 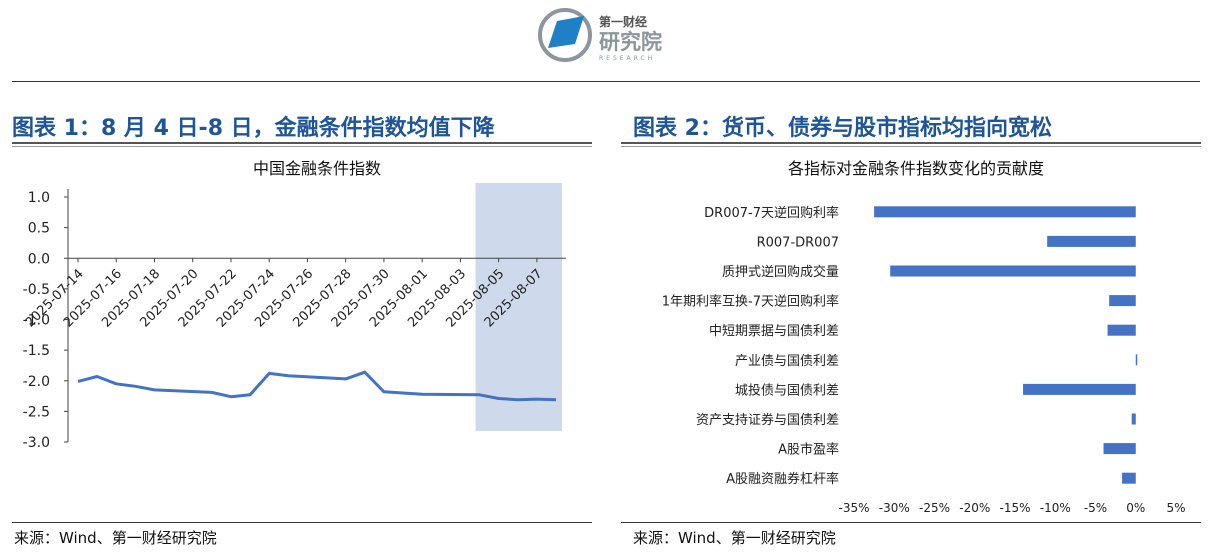 What do you see at coordinates (1135, 508) in the screenshot?
I see `x-tick-label: 0%` at bounding box center [1135, 508].